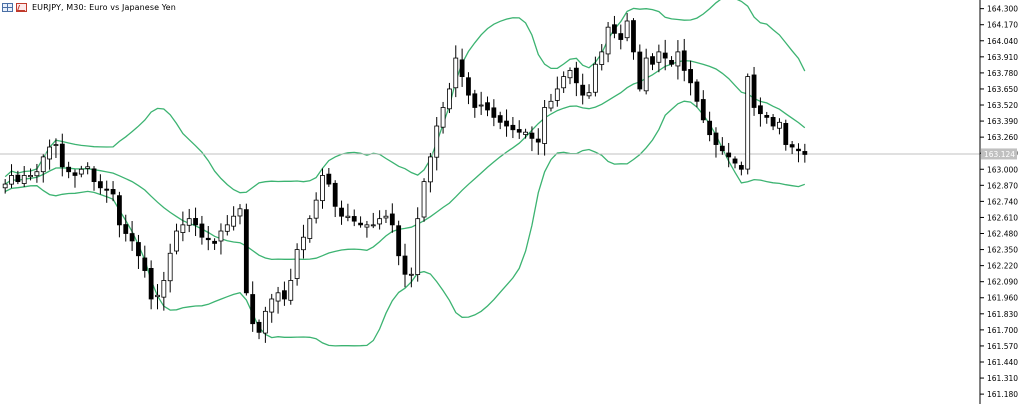 This screenshot has height=408, width=1024. Describe the element at coordinates (1002, 217) in the screenshot. I see `price-tick-label: 162.610` at that location.